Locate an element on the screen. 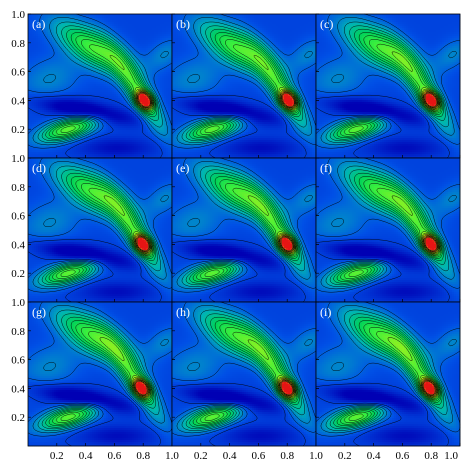  panel-f: (f) is located at coordinates (388, 230).